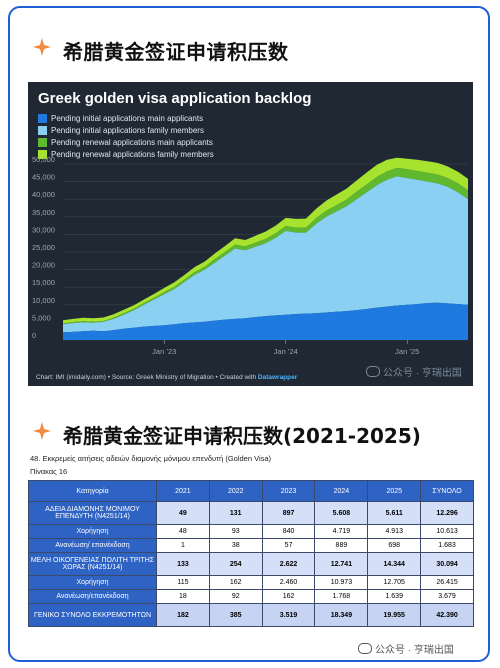 This screenshot has height=668, width=500. What do you see at coordinates (235, 491) in the screenshot?
I see `column-header: 2022` at bounding box center [235, 491].